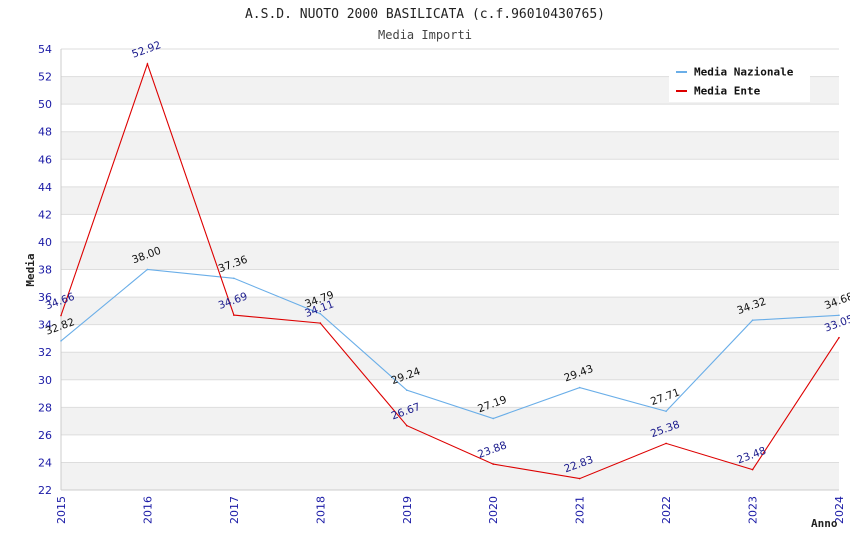 The height and width of the screenshot is (550, 850). Describe the element at coordinates (45, 214) in the screenshot. I see `y-tick-label: 42` at that location.